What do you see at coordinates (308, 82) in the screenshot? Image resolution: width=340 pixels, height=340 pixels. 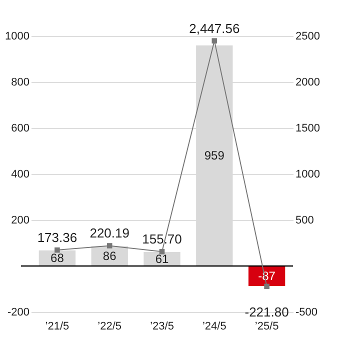 I see `y2-tick-label: 2000` at bounding box center [308, 82].